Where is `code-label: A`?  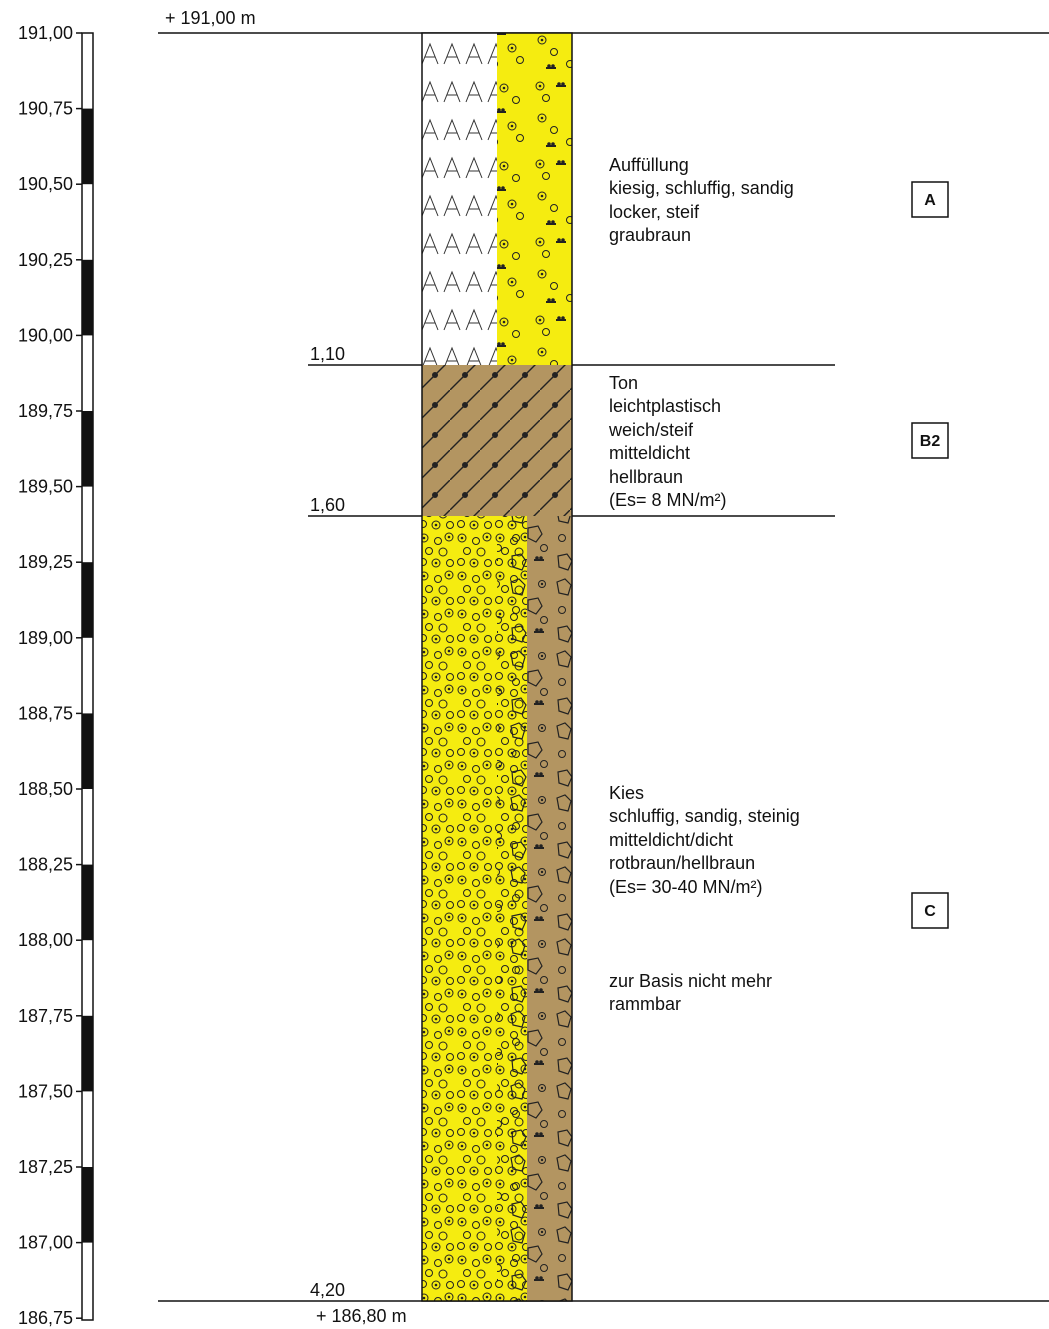 code-label: A is located at coordinates (930, 200).